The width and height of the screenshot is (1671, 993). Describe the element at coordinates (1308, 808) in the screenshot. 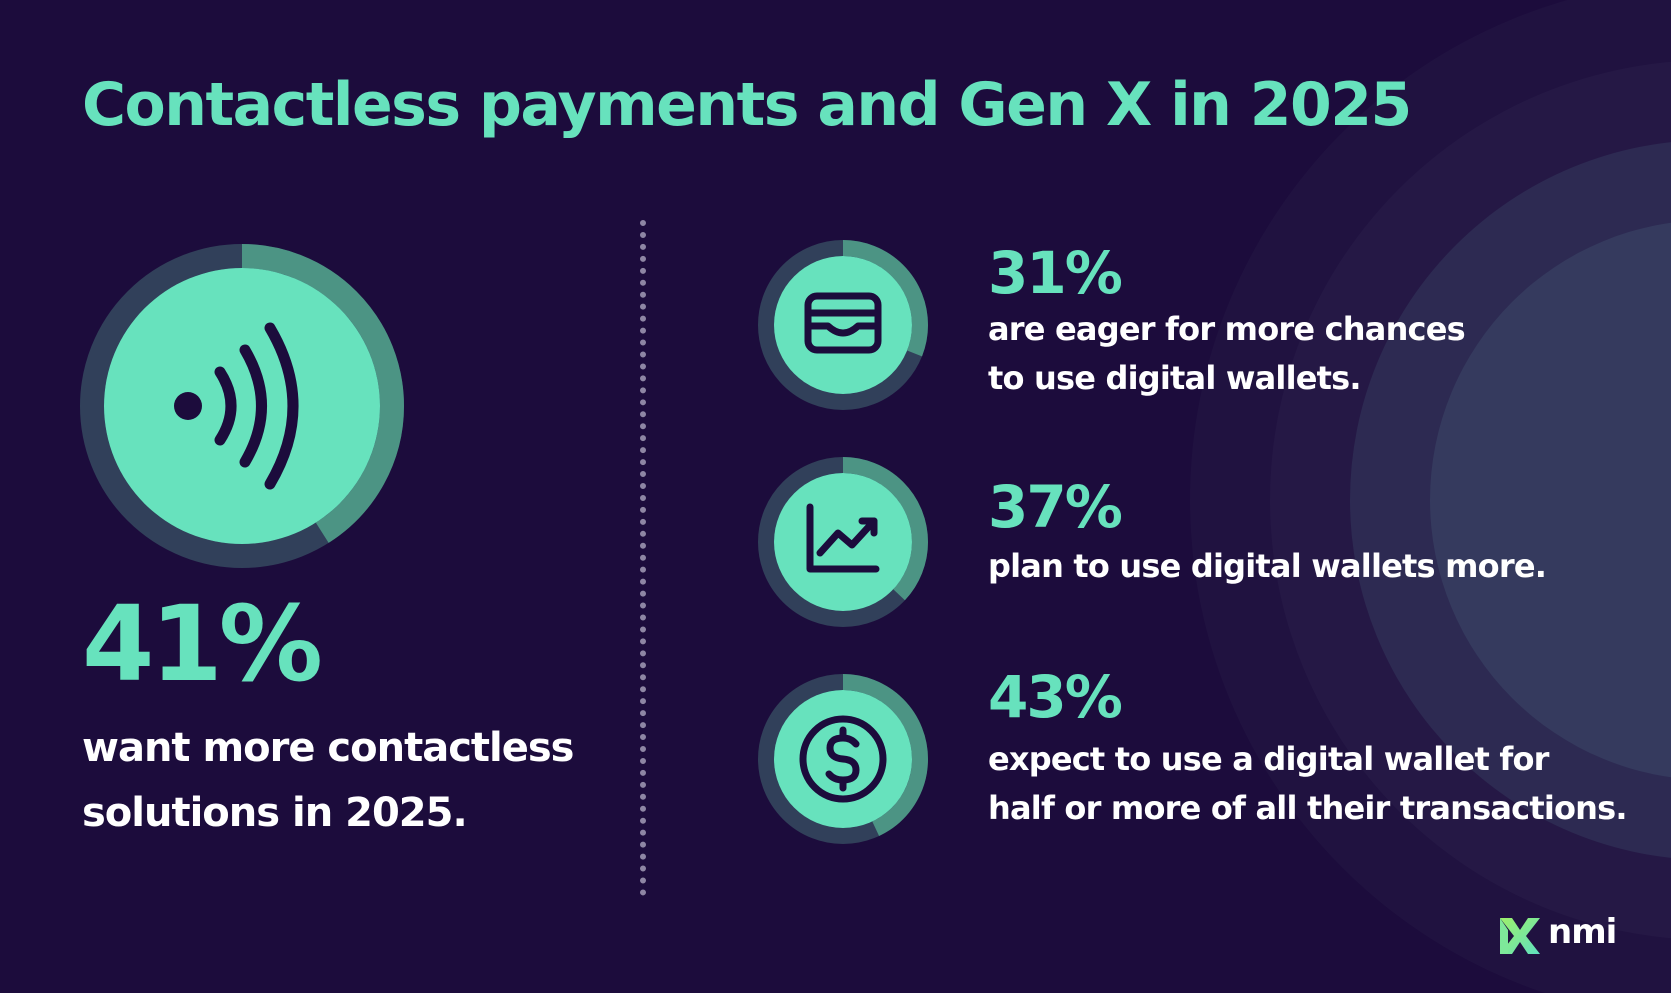

I see `stat-description-line: half or more of all their transactions.` at that location.